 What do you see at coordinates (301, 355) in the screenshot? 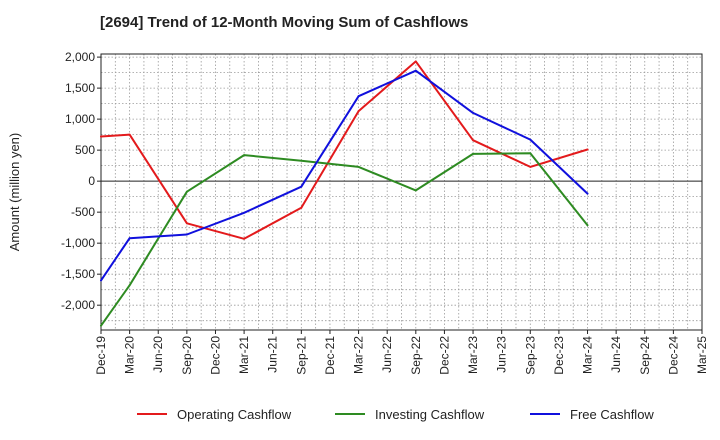
I see `x-tick-label: Sep-21` at bounding box center [301, 355].